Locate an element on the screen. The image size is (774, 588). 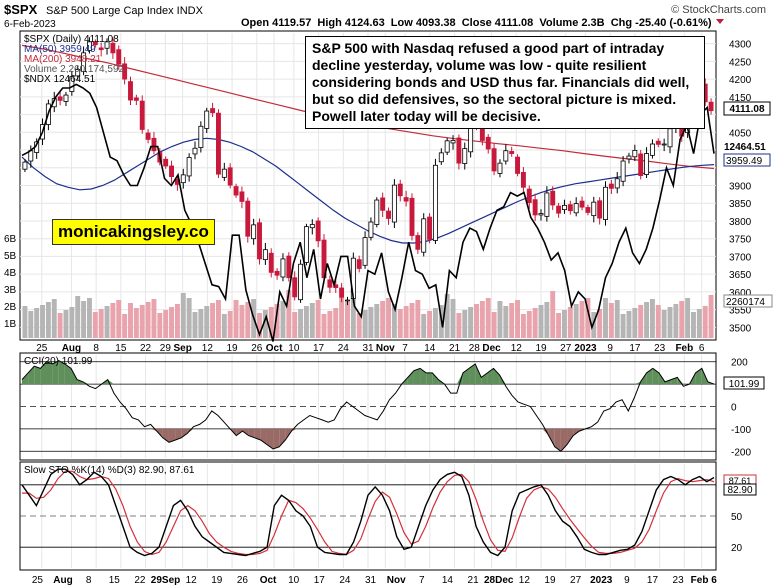
stochastic-indicator is located at coordinates (368, 512).